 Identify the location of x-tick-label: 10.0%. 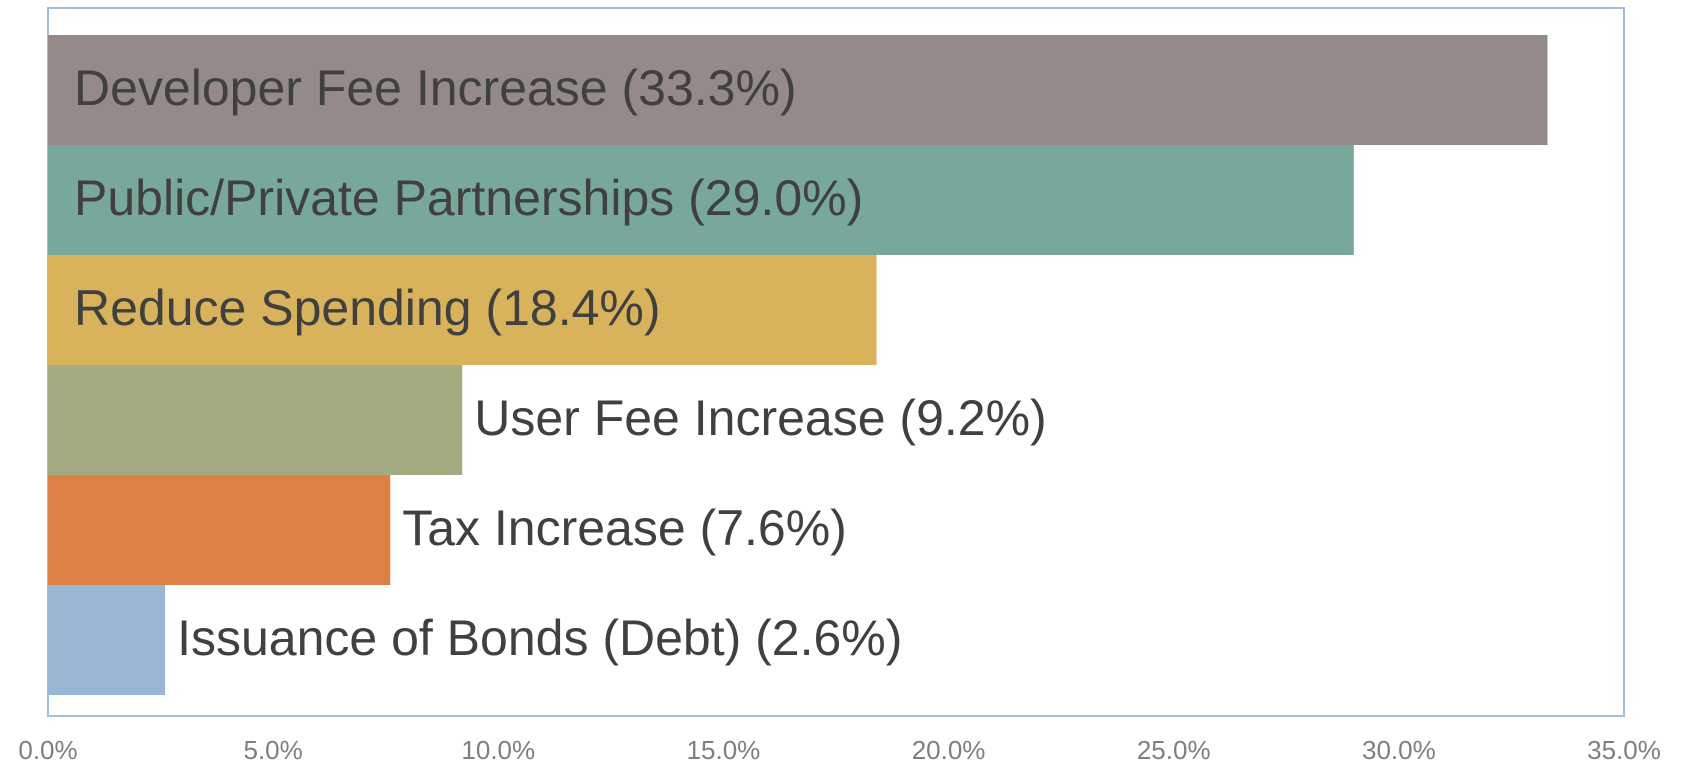
(498, 750).